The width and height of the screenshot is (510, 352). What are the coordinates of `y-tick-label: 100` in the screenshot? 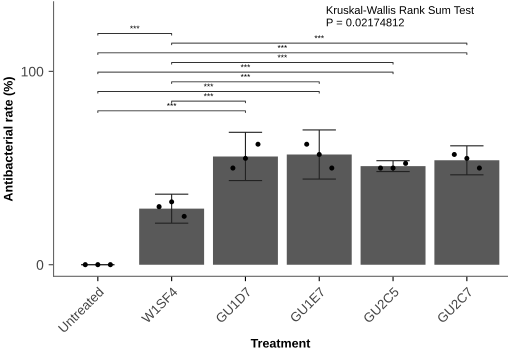 It's located at (33, 71).